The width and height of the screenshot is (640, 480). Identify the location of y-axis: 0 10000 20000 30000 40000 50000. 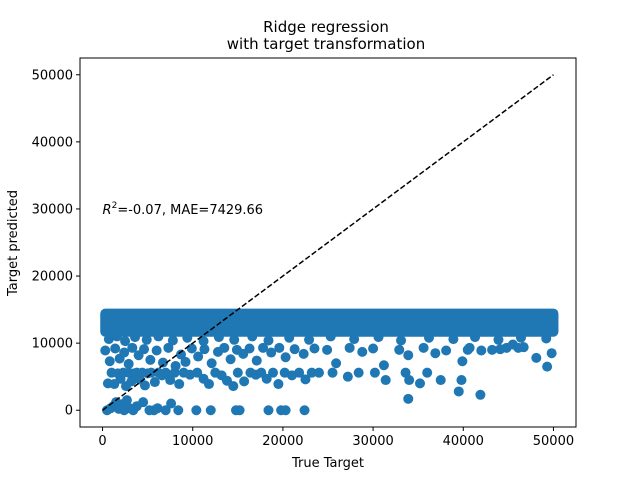
(56, 243).